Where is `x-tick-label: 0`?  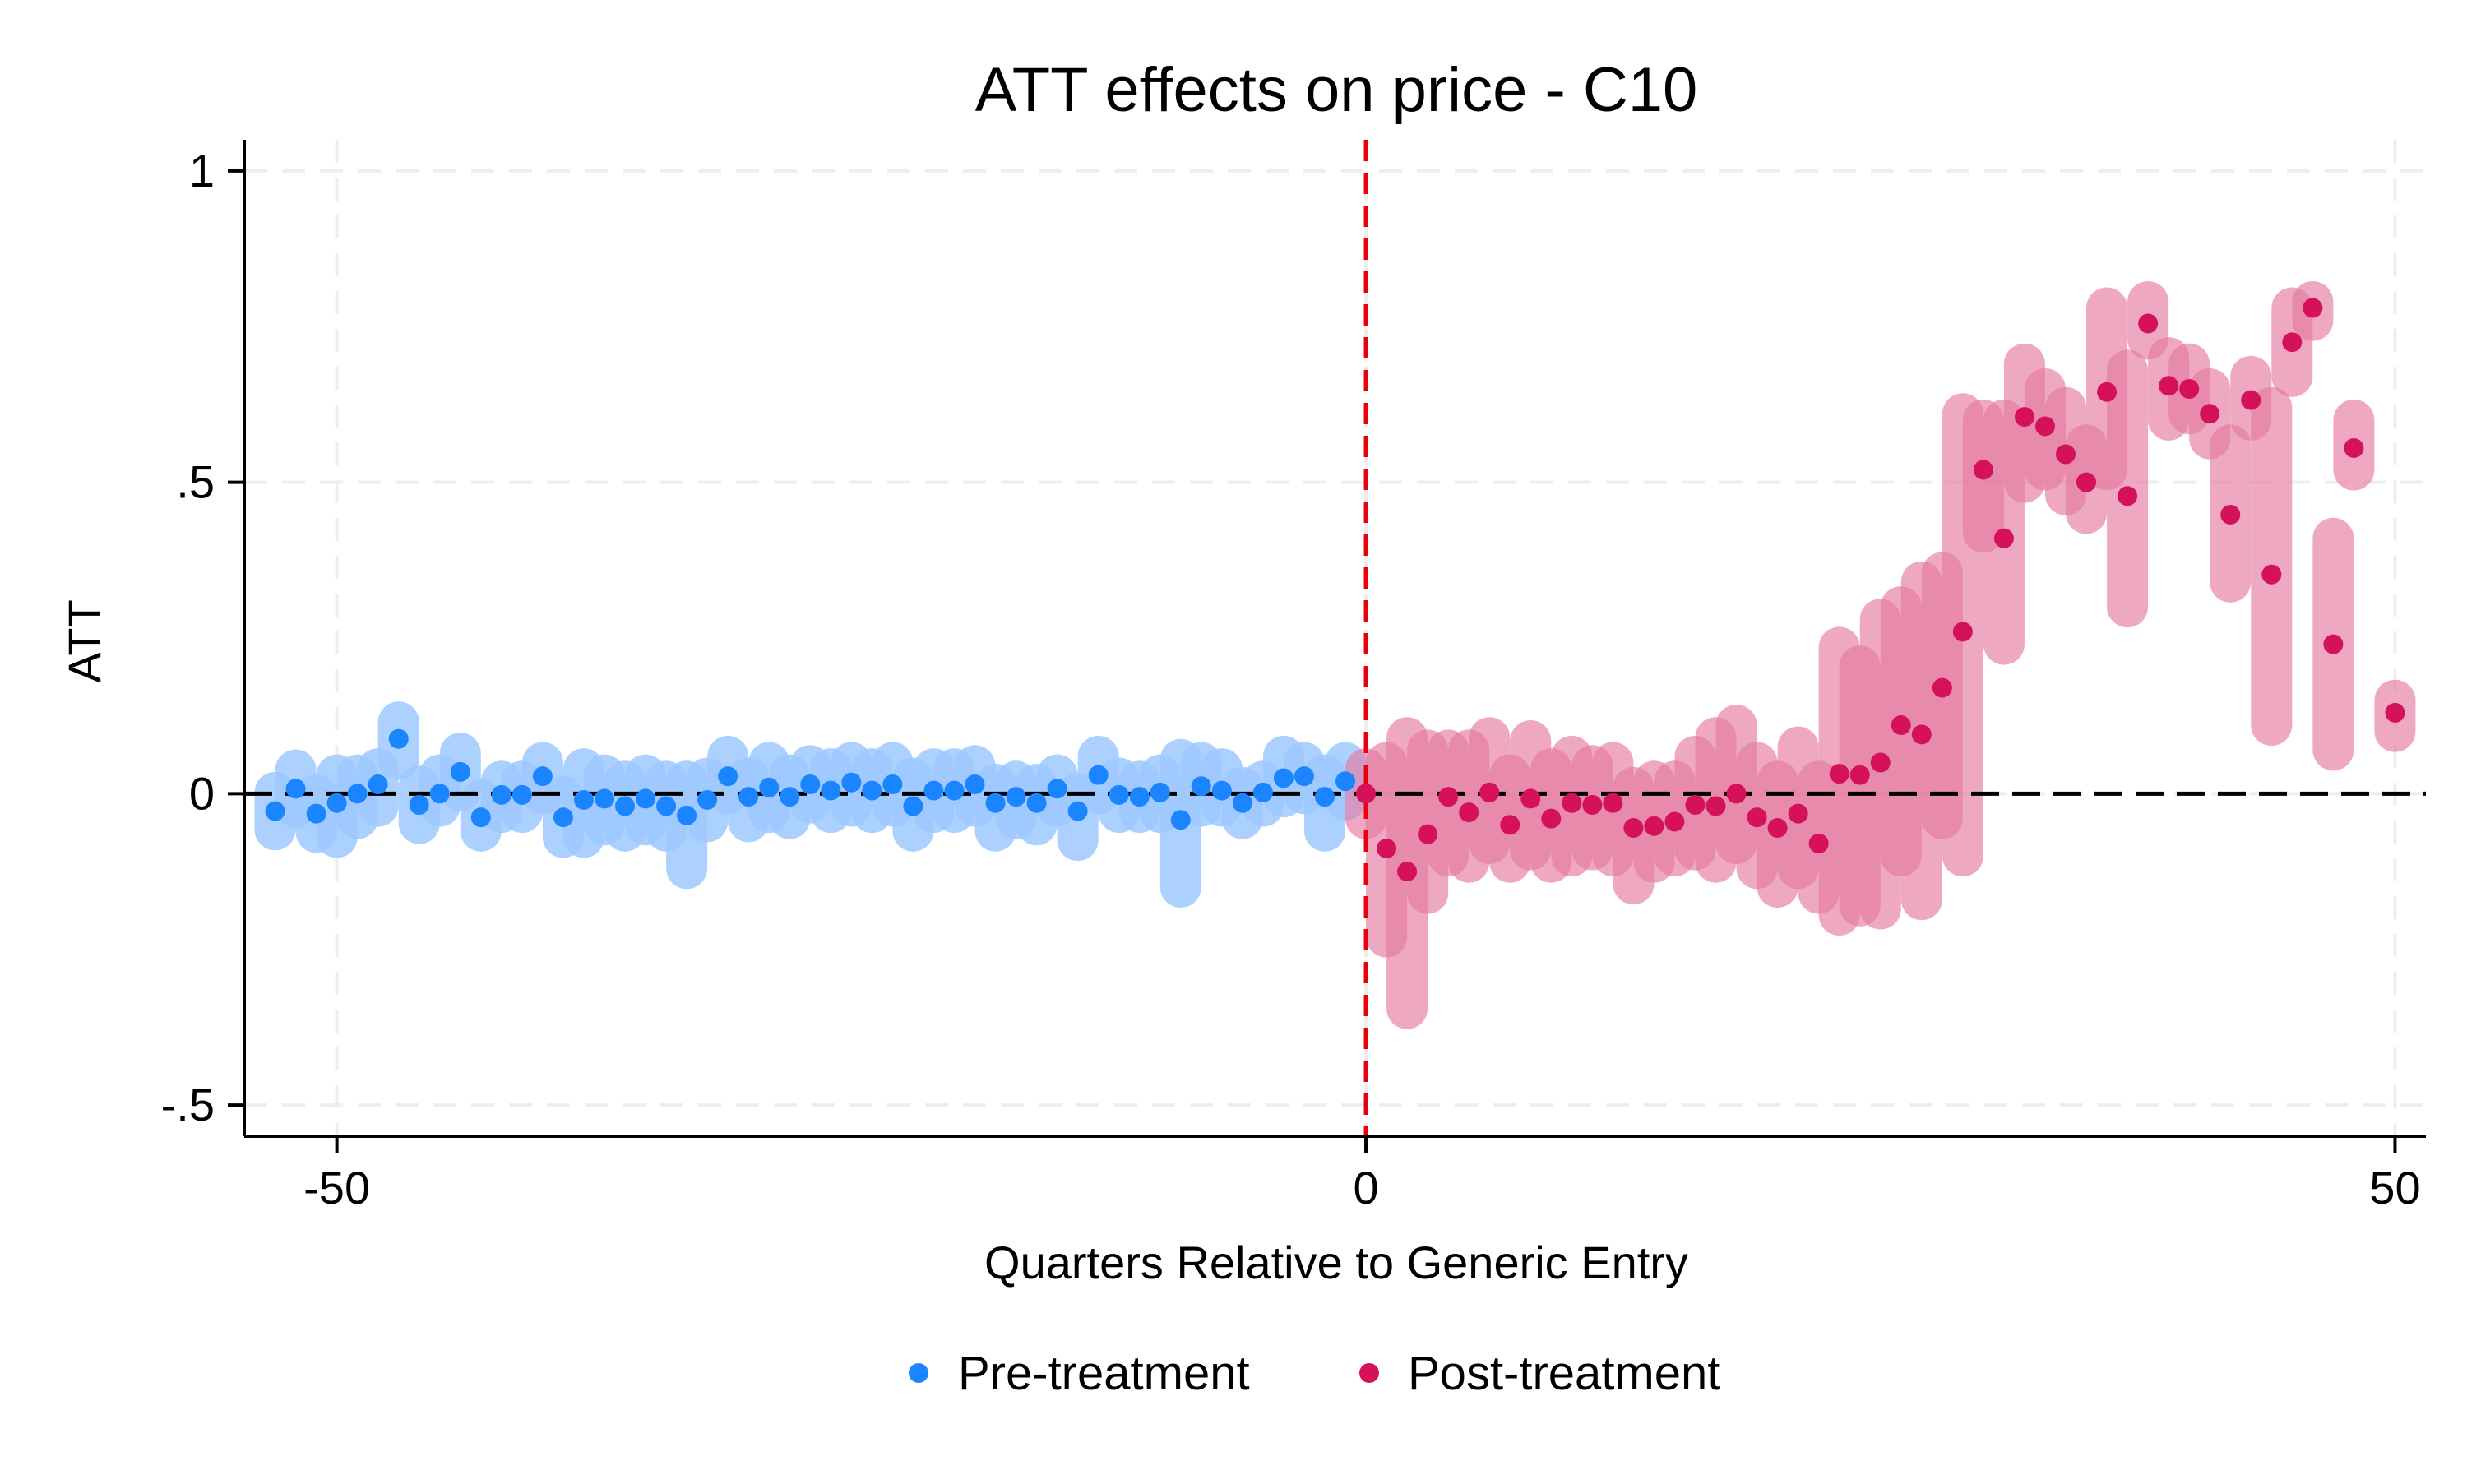
x-tick-label: 0 is located at coordinates (1365, 1188).